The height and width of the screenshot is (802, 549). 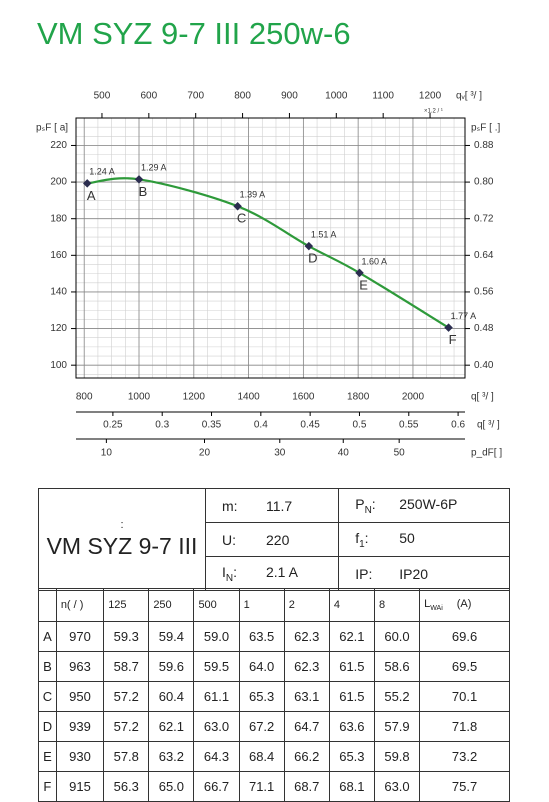 I want to click on point-label: F, so click(x=453, y=339).